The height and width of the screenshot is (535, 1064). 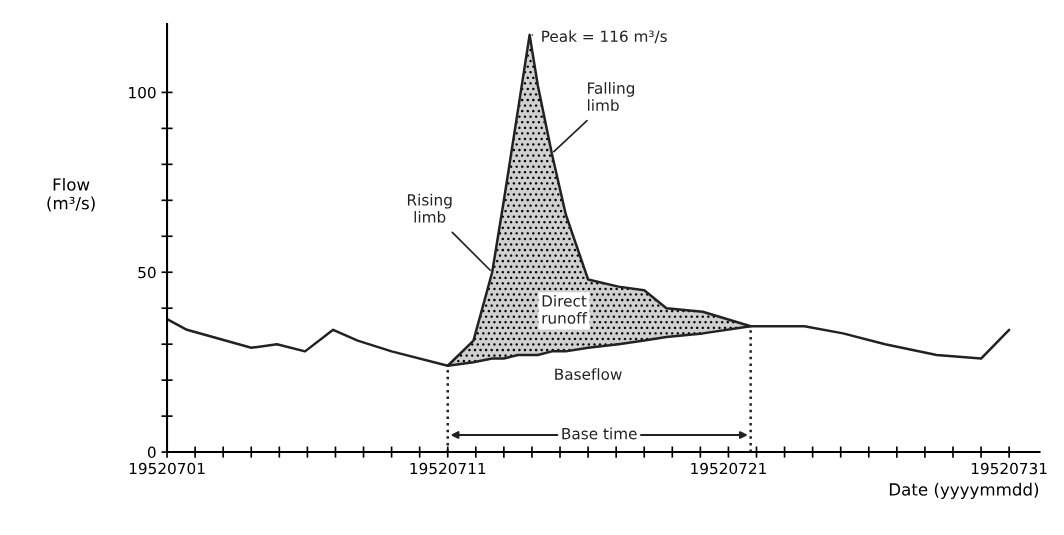 I want to click on x-axis-title: Date (yyyymmdd), so click(x=964, y=490).